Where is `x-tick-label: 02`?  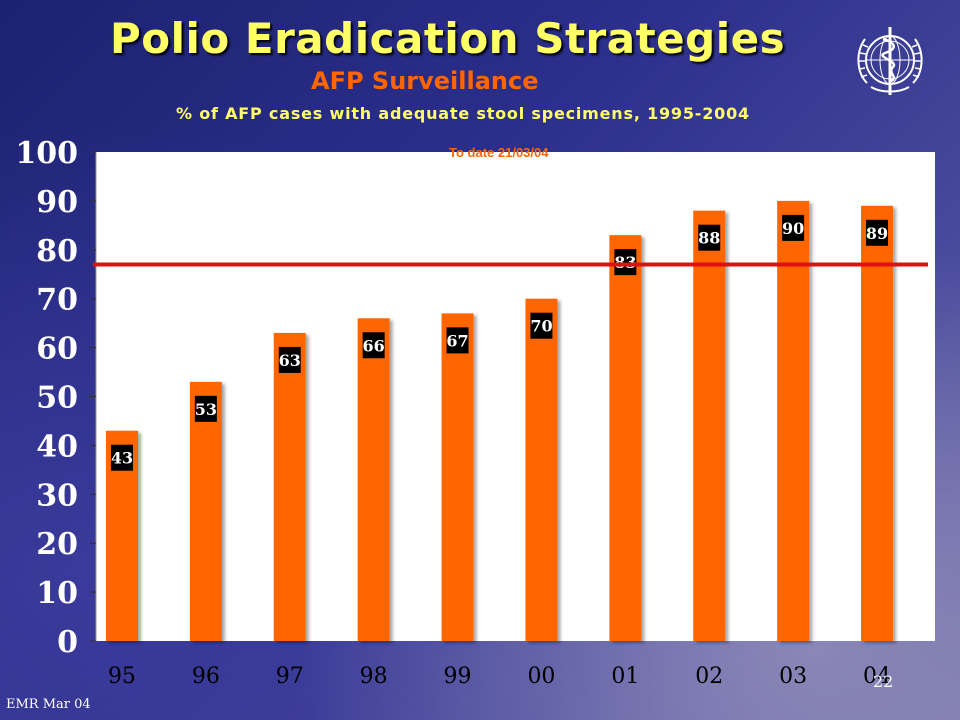
x-tick-label: 02 is located at coordinates (709, 676).